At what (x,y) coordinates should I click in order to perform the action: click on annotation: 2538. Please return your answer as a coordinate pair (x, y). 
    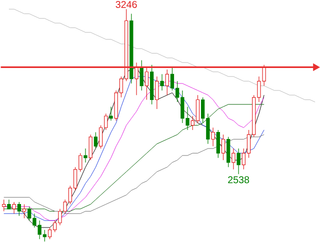
    Looking at the image, I should click on (239, 180).